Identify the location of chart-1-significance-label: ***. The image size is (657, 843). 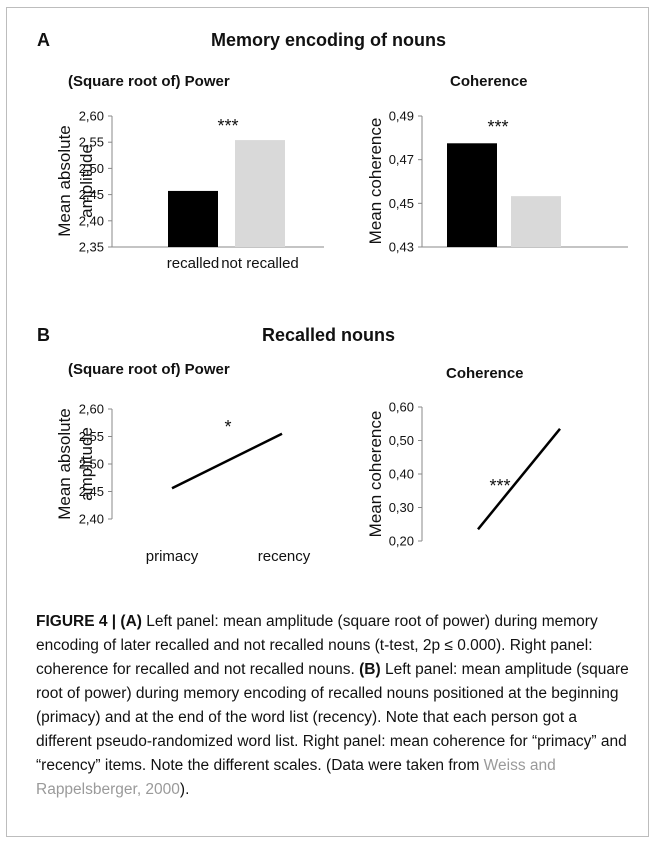
(497, 127).